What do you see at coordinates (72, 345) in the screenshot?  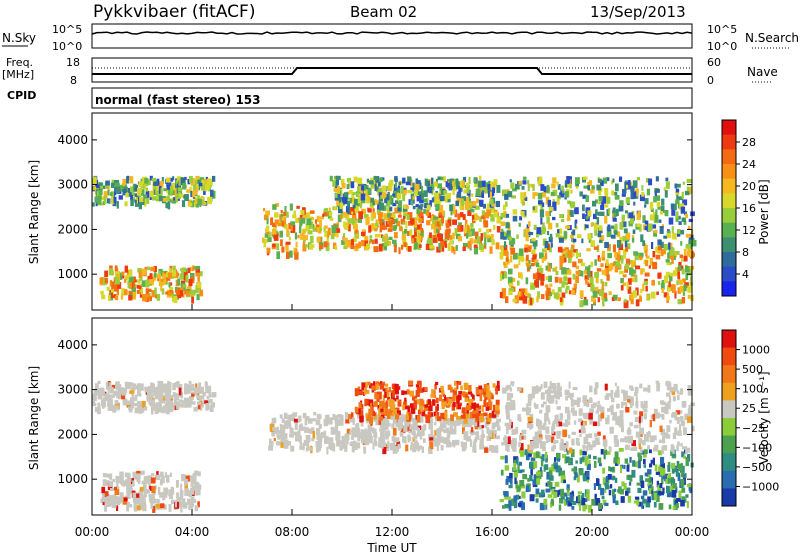 I see `y-tick-label: 4000` at bounding box center [72, 345].